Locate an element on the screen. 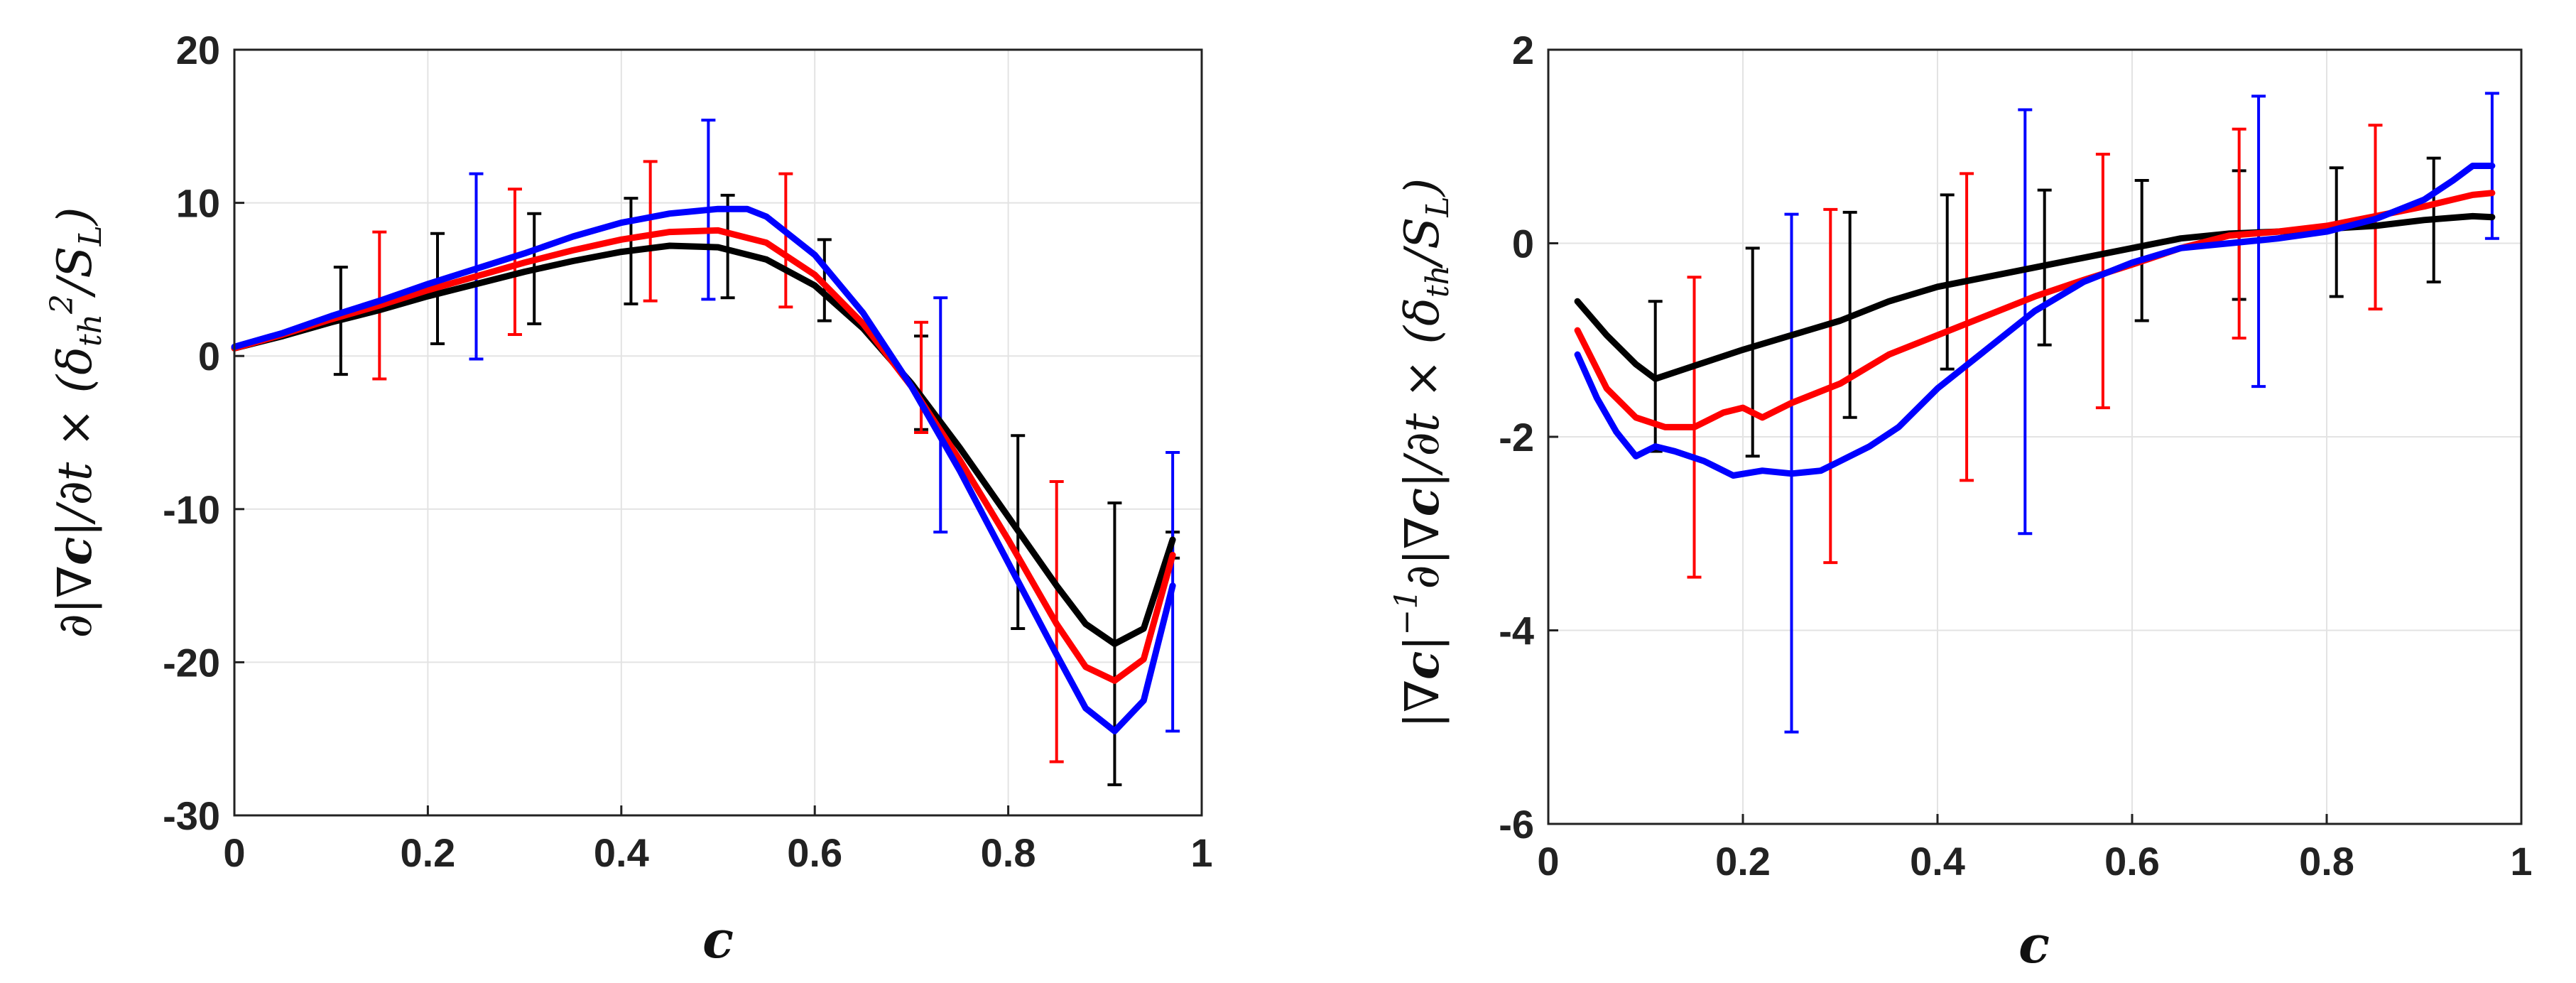  right-error-bar-red is located at coordinates (2102, 282).